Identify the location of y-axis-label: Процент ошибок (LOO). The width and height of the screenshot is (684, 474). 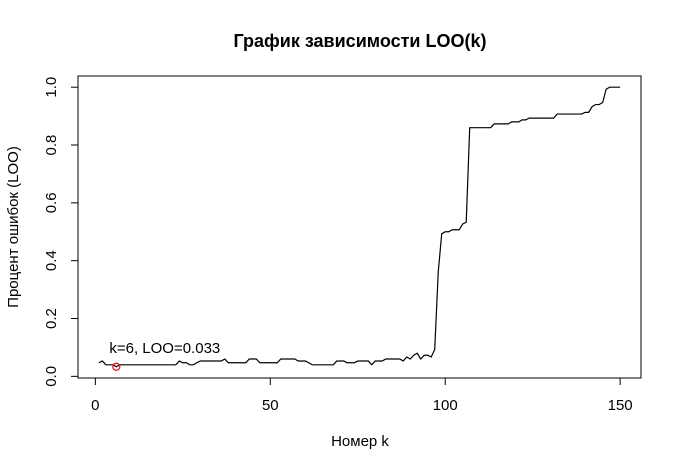
(13, 227).